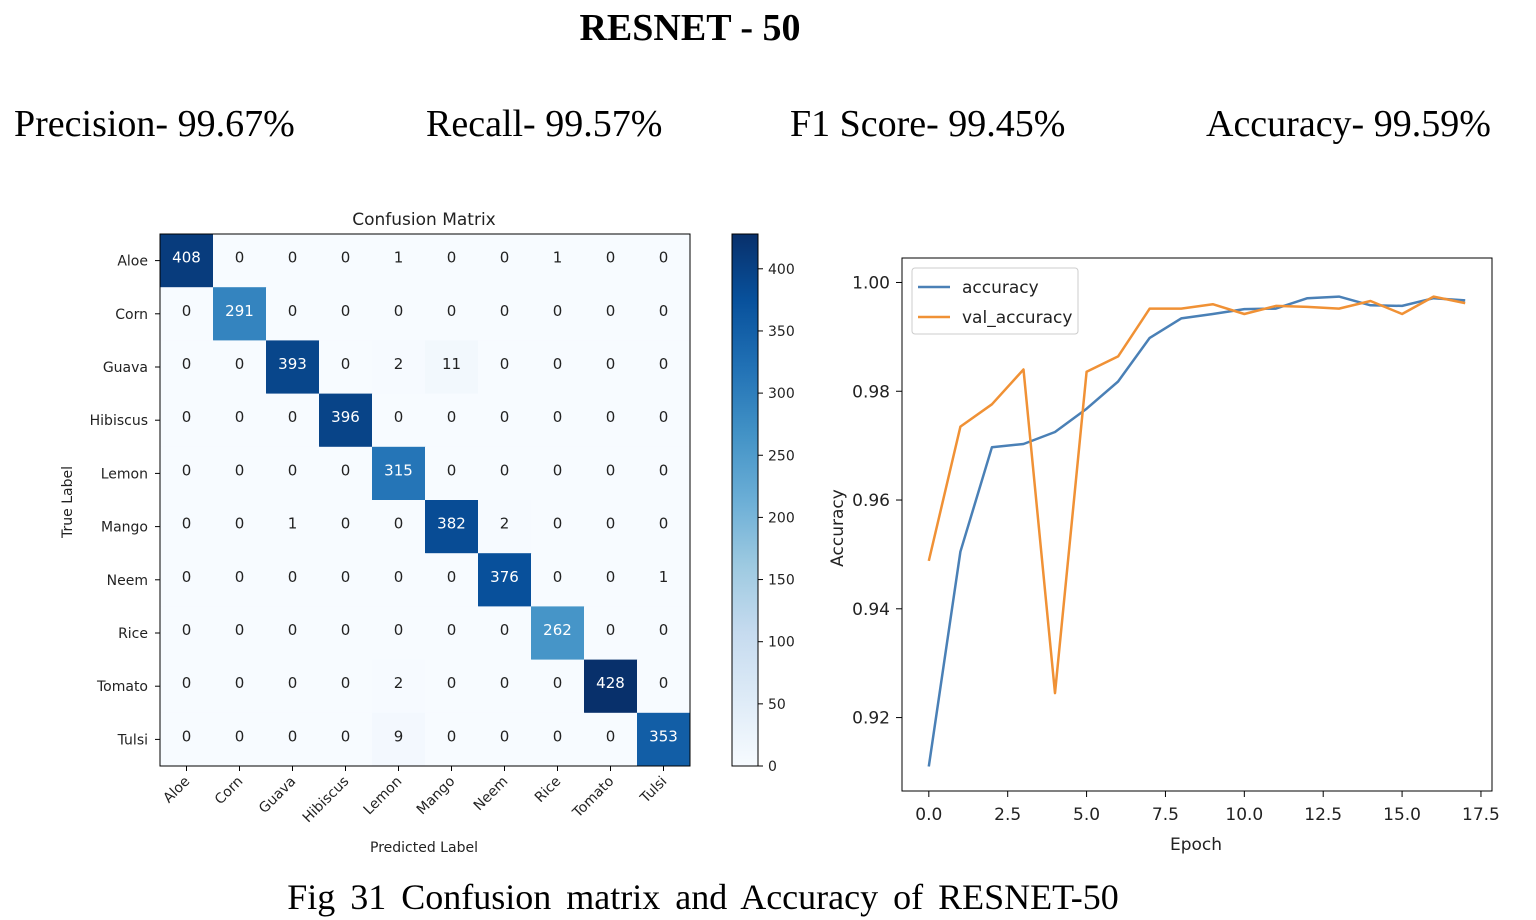  What do you see at coordinates (346, 630) in the screenshot?
I see `cm-value-rice-hibiscus: 0` at bounding box center [346, 630].